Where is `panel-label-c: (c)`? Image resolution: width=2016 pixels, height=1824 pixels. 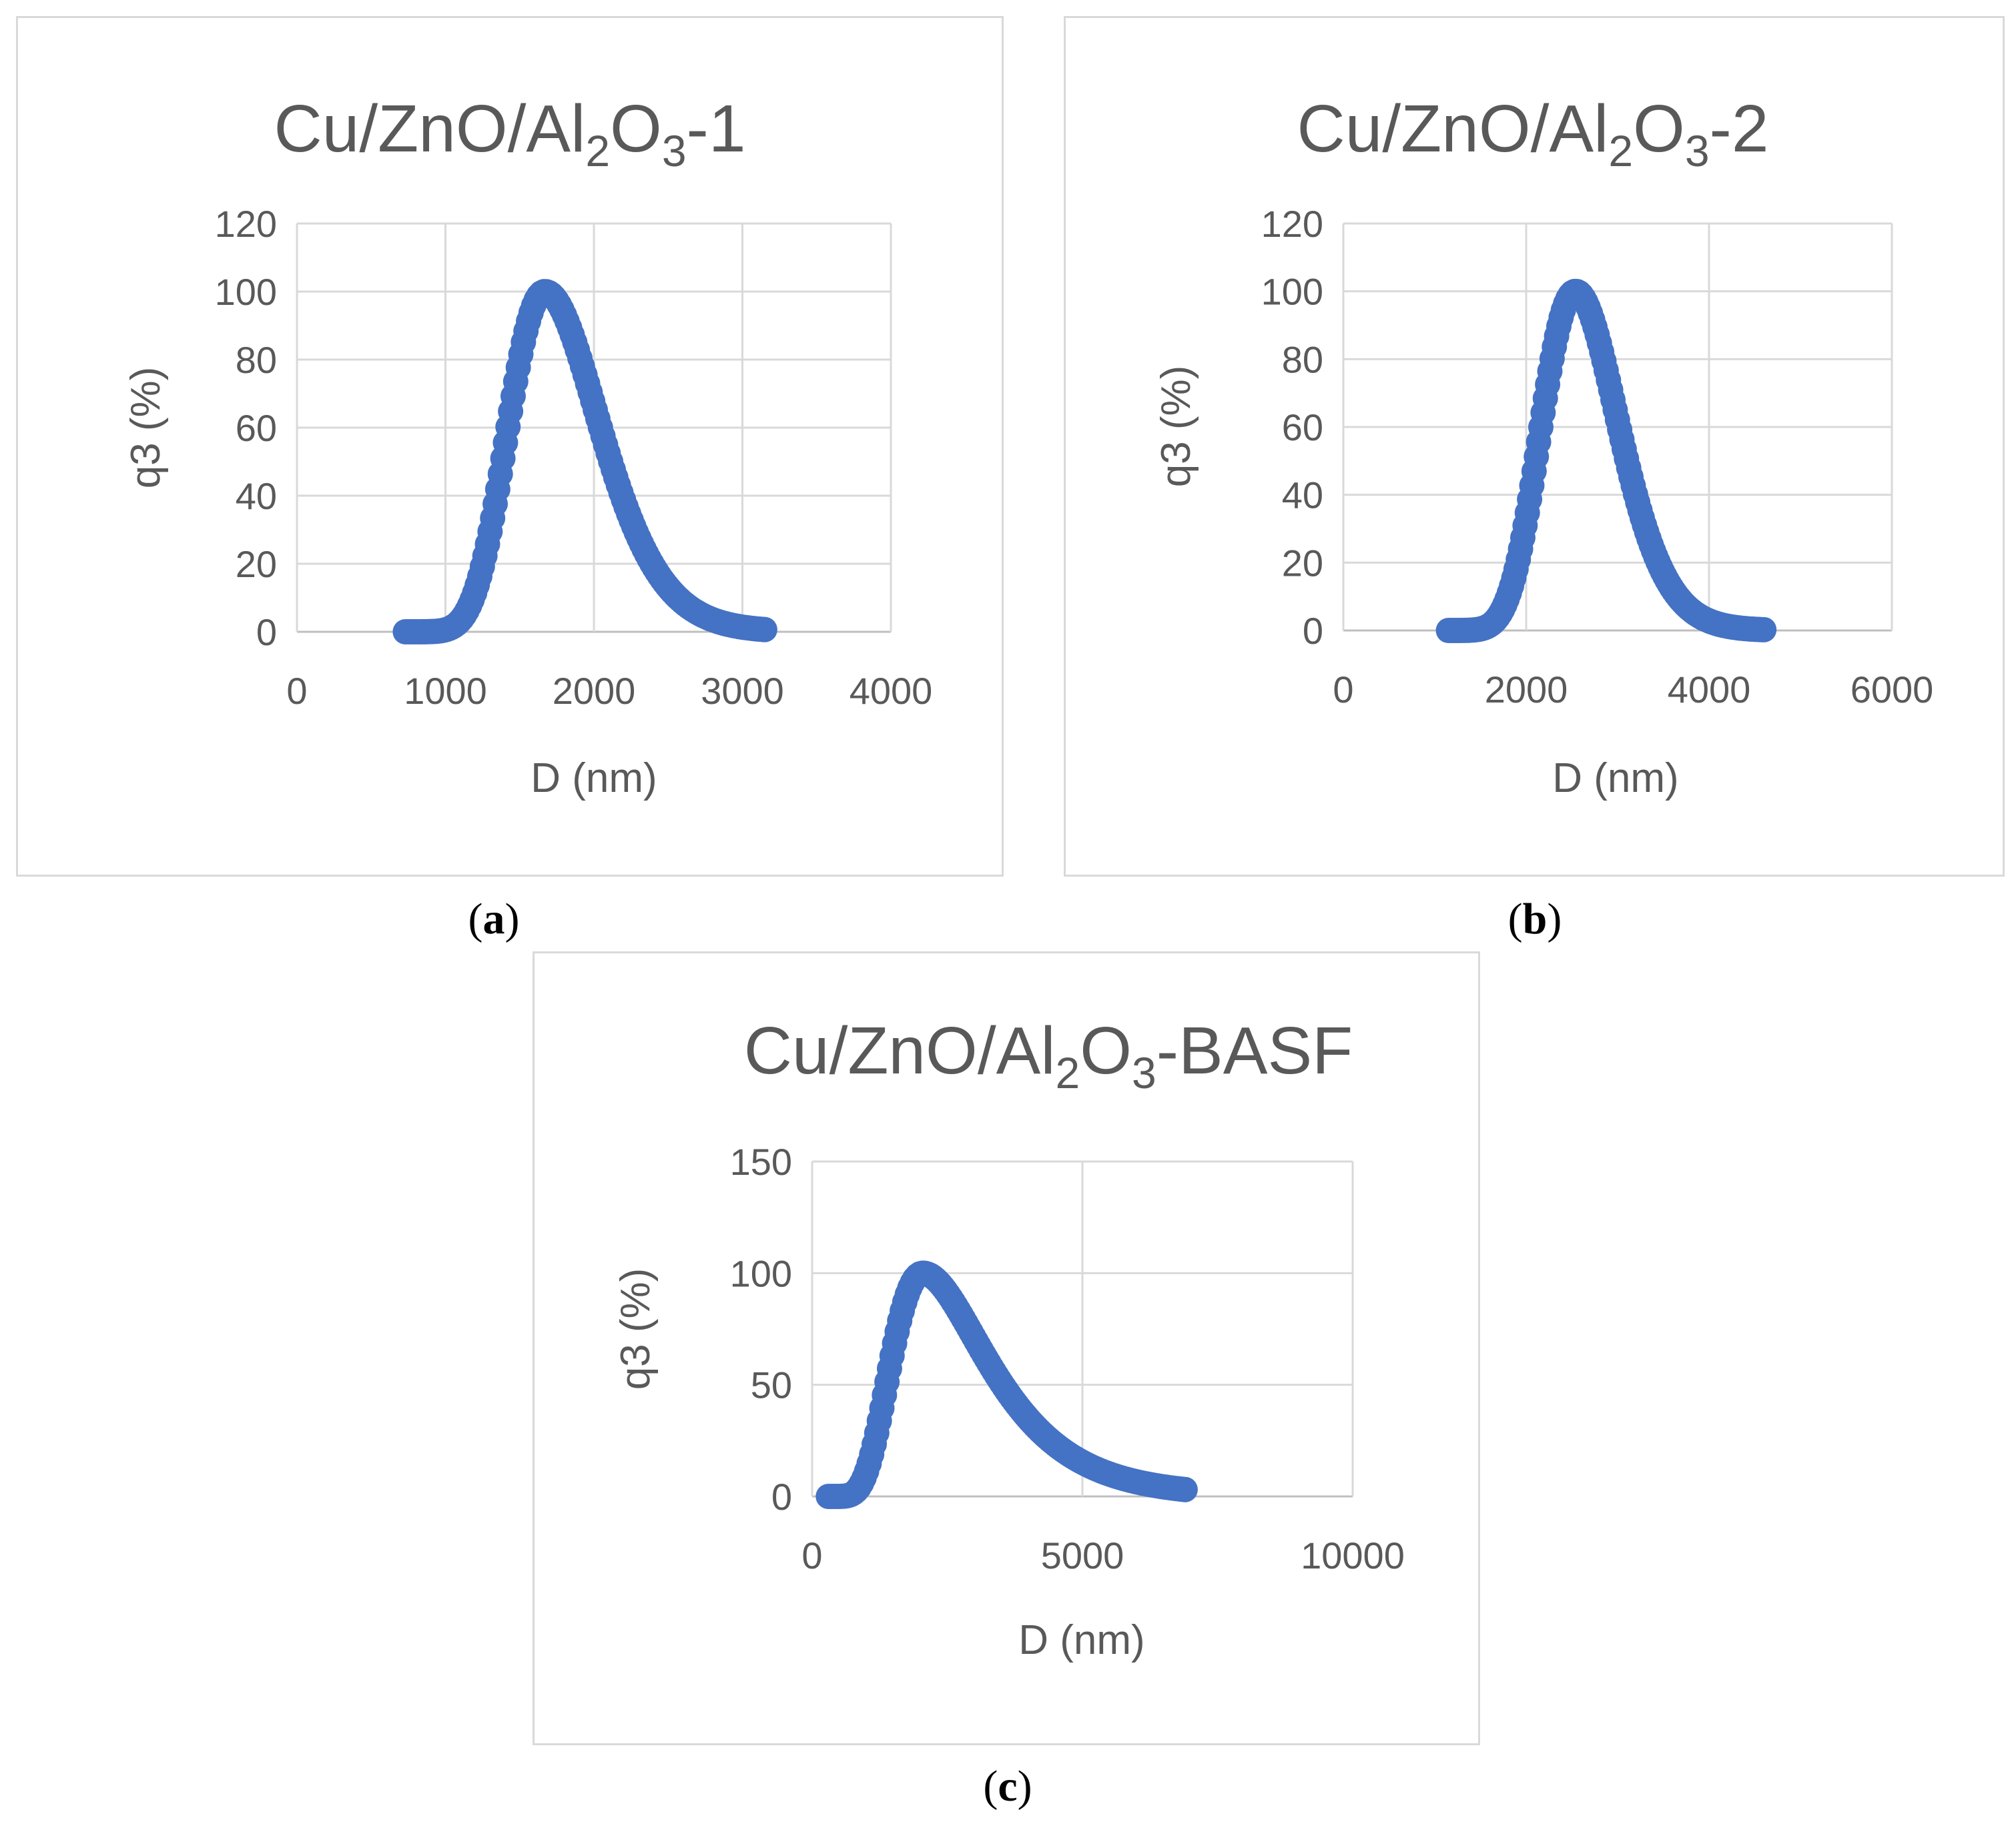 panel-label-c: (c) is located at coordinates (1008, 1786).